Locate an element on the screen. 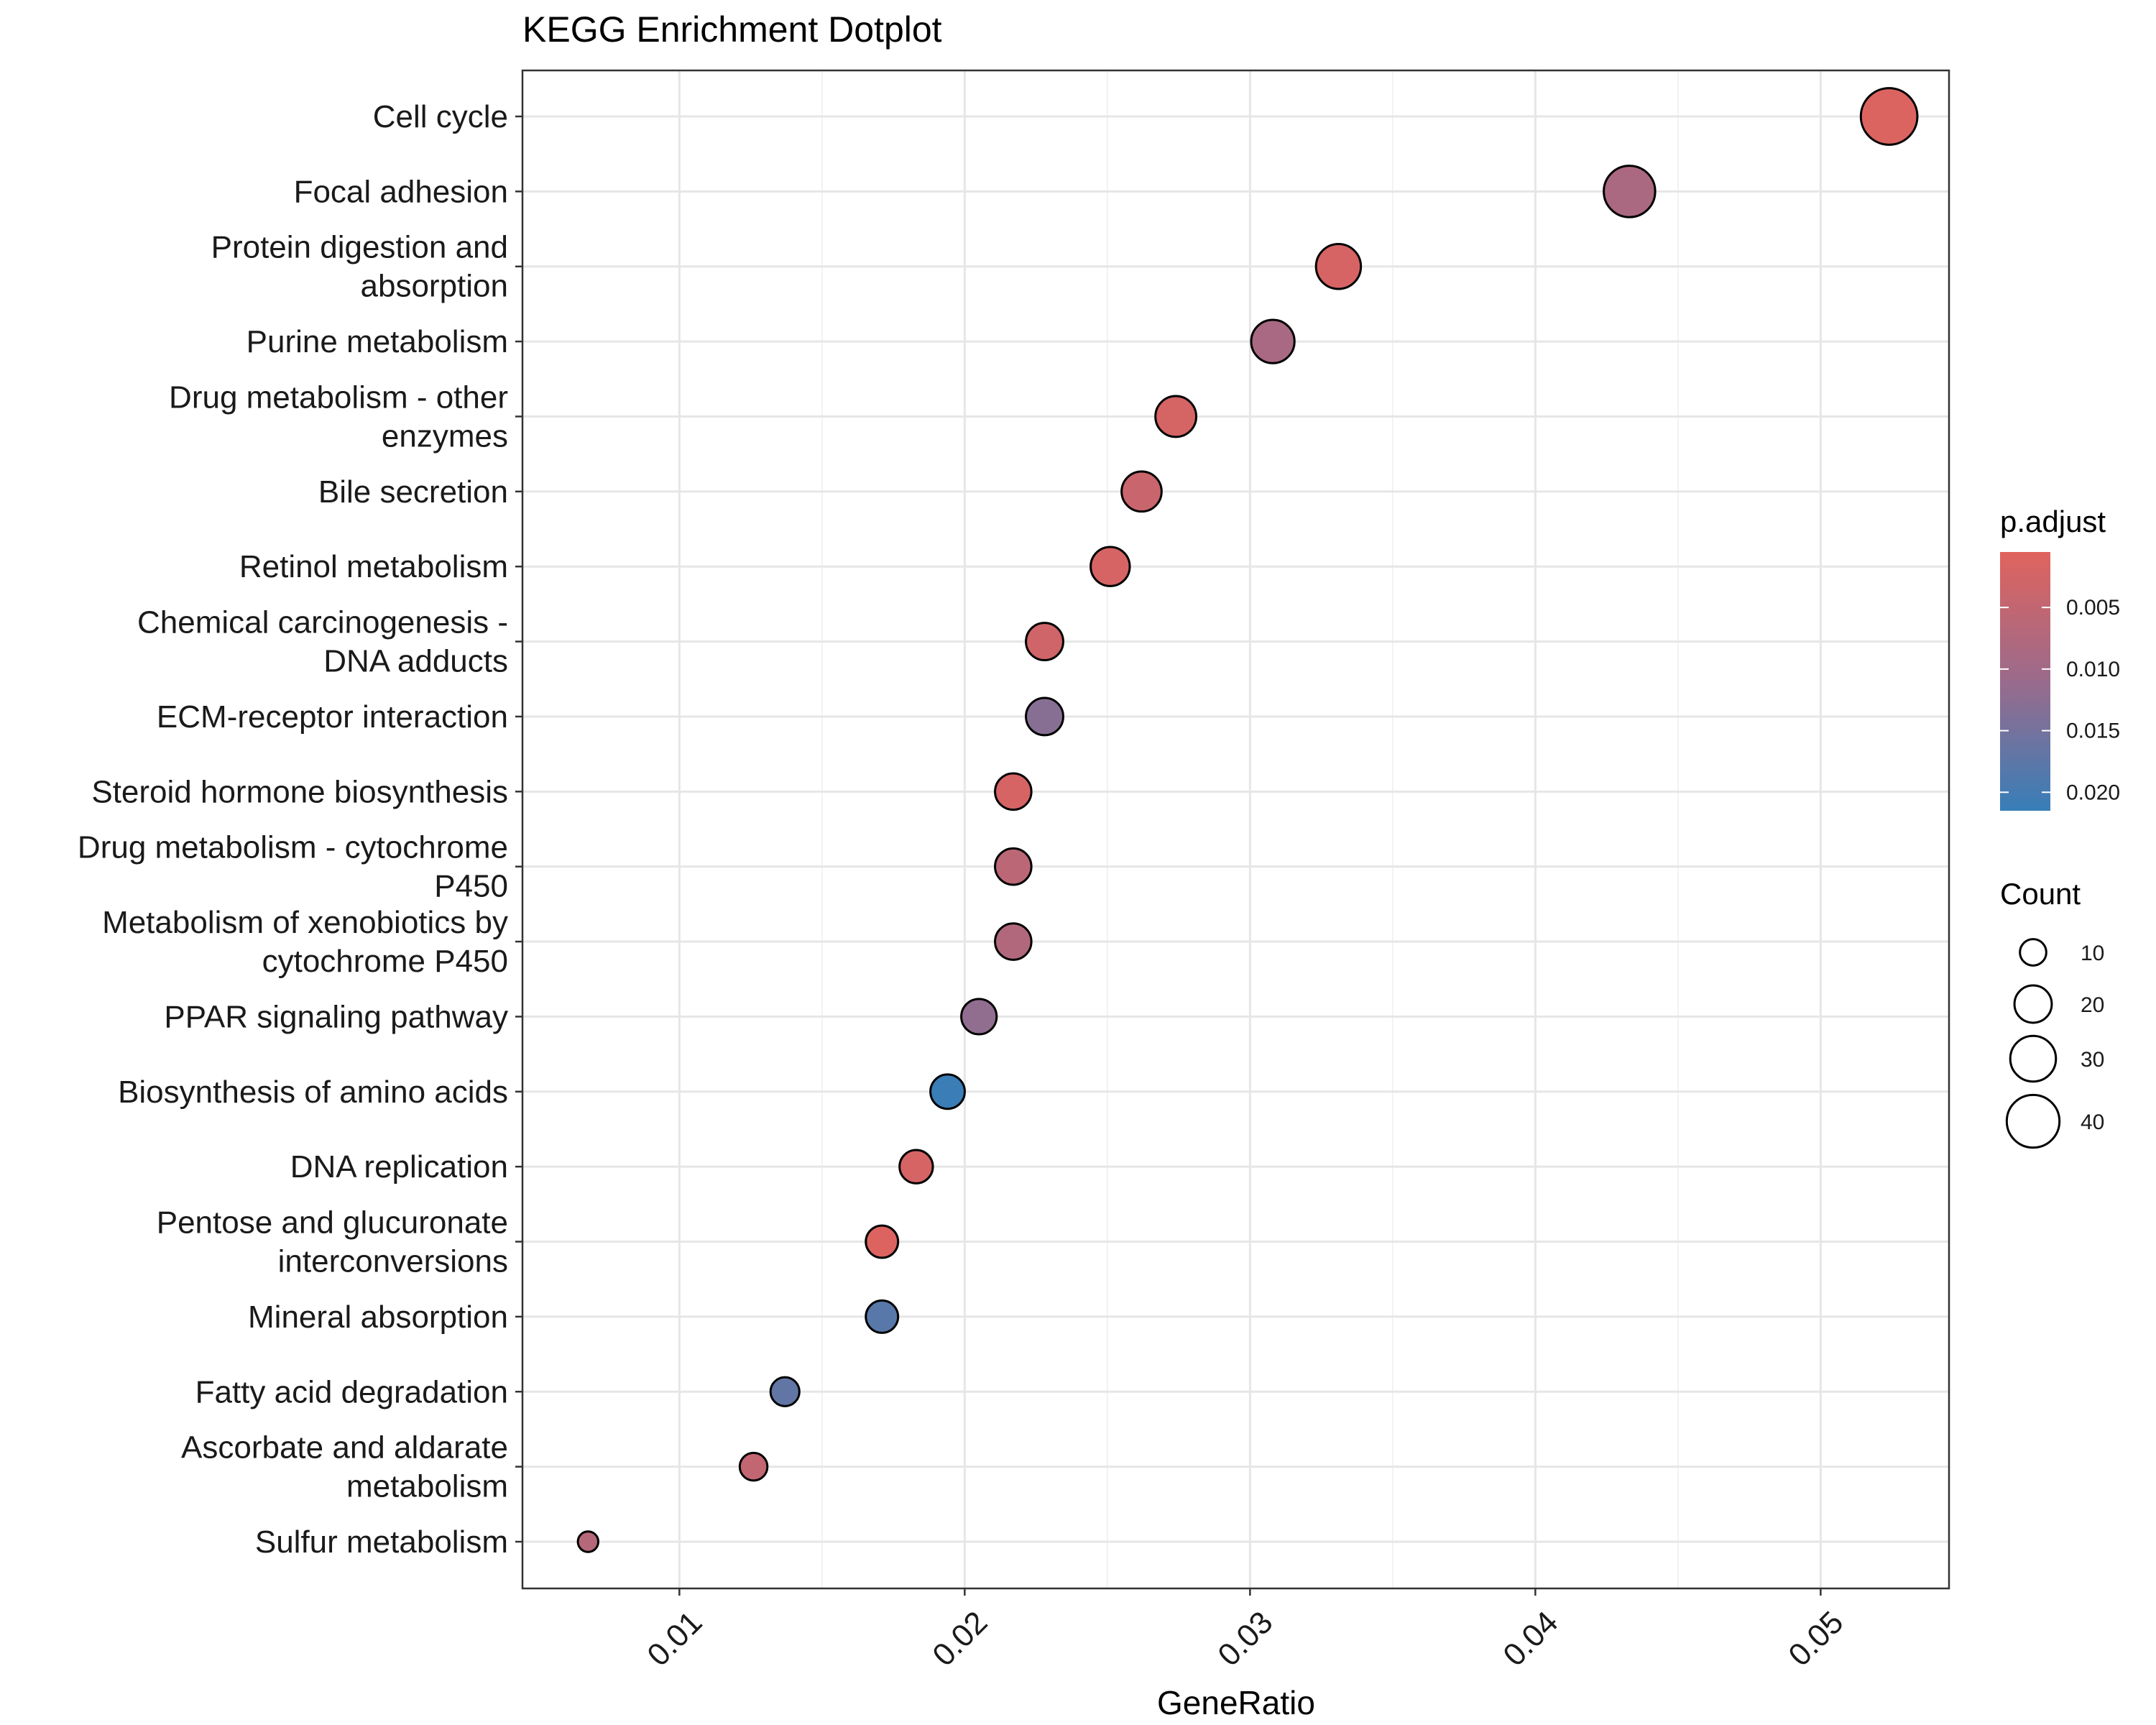 This screenshot has height=1725, width=2156. y-tick-label: Retinol metabolism is located at coordinates (374, 566).